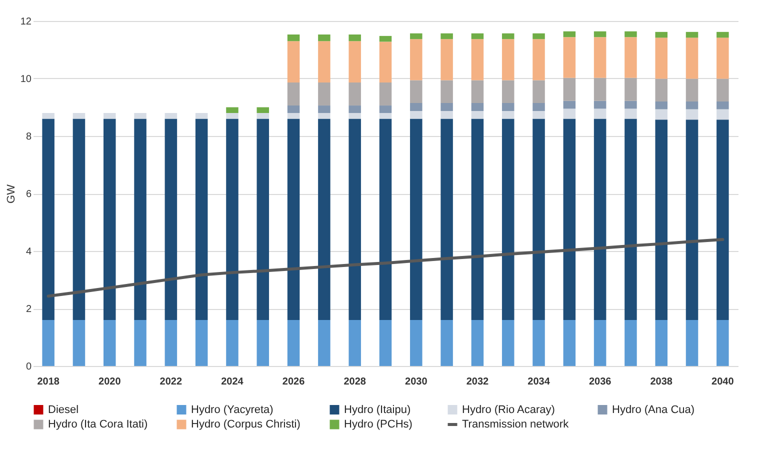  What do you see at coordinates (232, 410) in the screenshot?
I see `legend-label: Hydro (Yacyreta)` at bounding box center [232, 410].